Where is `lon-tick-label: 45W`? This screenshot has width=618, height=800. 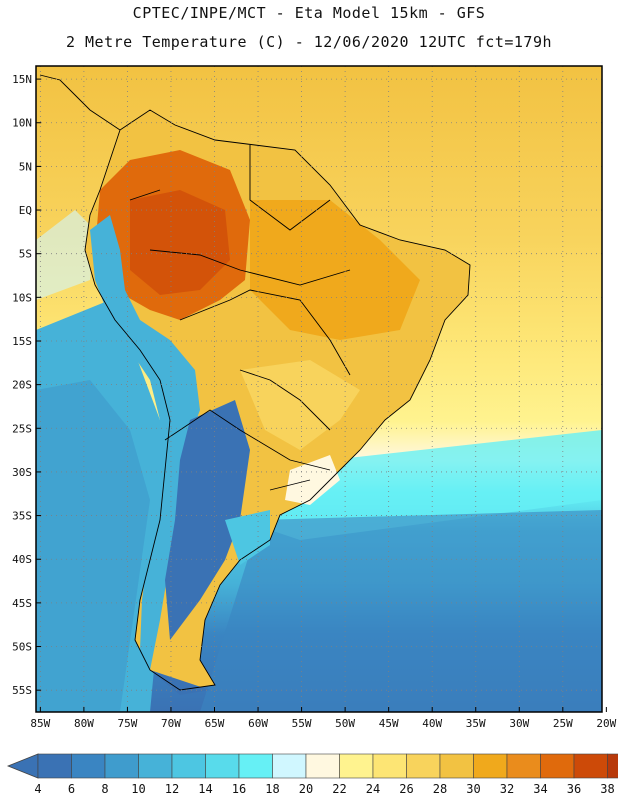 lon-tick-label: 45W is located at coordinates (389, 723).